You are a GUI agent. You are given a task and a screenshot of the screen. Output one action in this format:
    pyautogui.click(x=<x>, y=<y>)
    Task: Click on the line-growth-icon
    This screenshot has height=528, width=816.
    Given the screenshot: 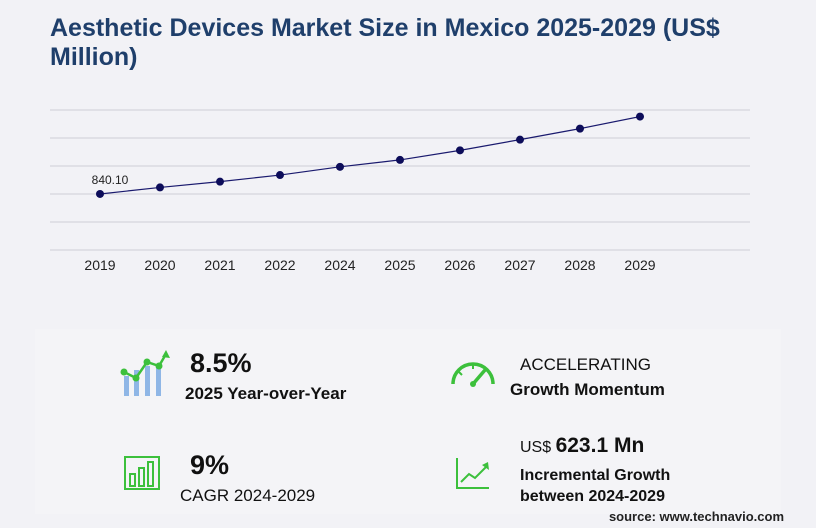 What is the action you would take?
    pyautogui.click(x=472, y=473)
    